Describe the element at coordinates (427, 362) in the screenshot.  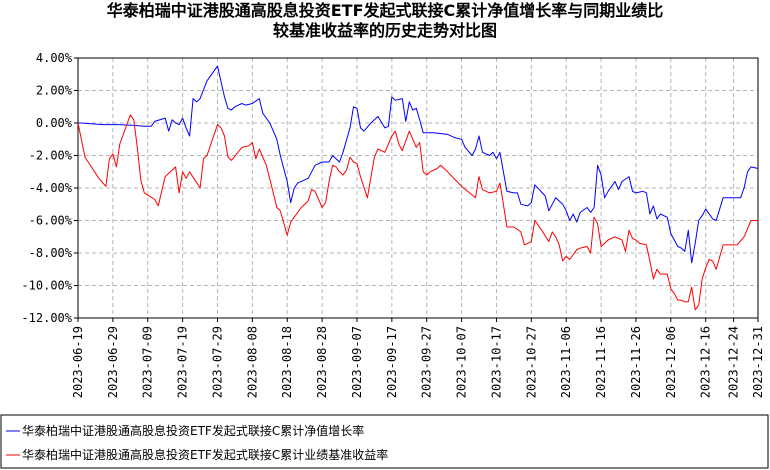
I see `x-tick-label: 2023-09-27` at that location.